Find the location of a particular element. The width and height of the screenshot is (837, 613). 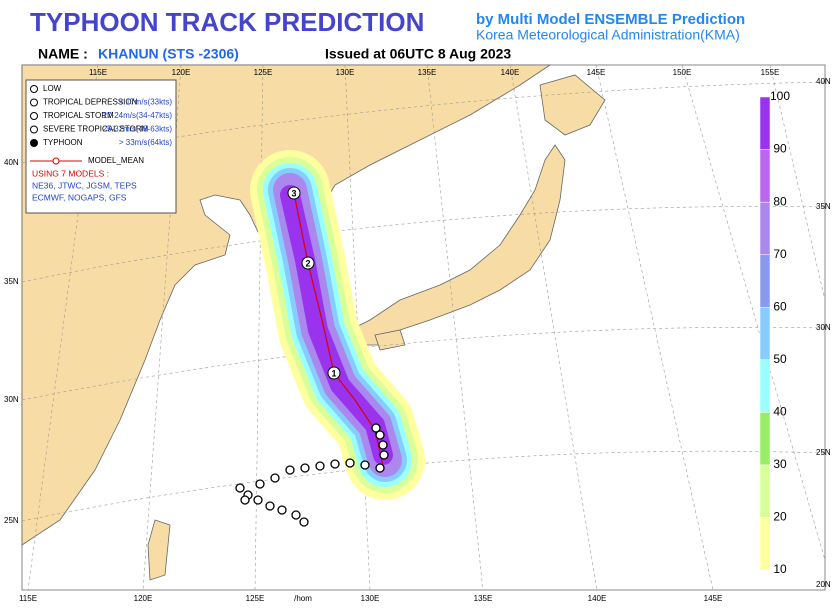

models: NE36, JTWC, JGSM, TEPS is located at coordinates (84, 185).